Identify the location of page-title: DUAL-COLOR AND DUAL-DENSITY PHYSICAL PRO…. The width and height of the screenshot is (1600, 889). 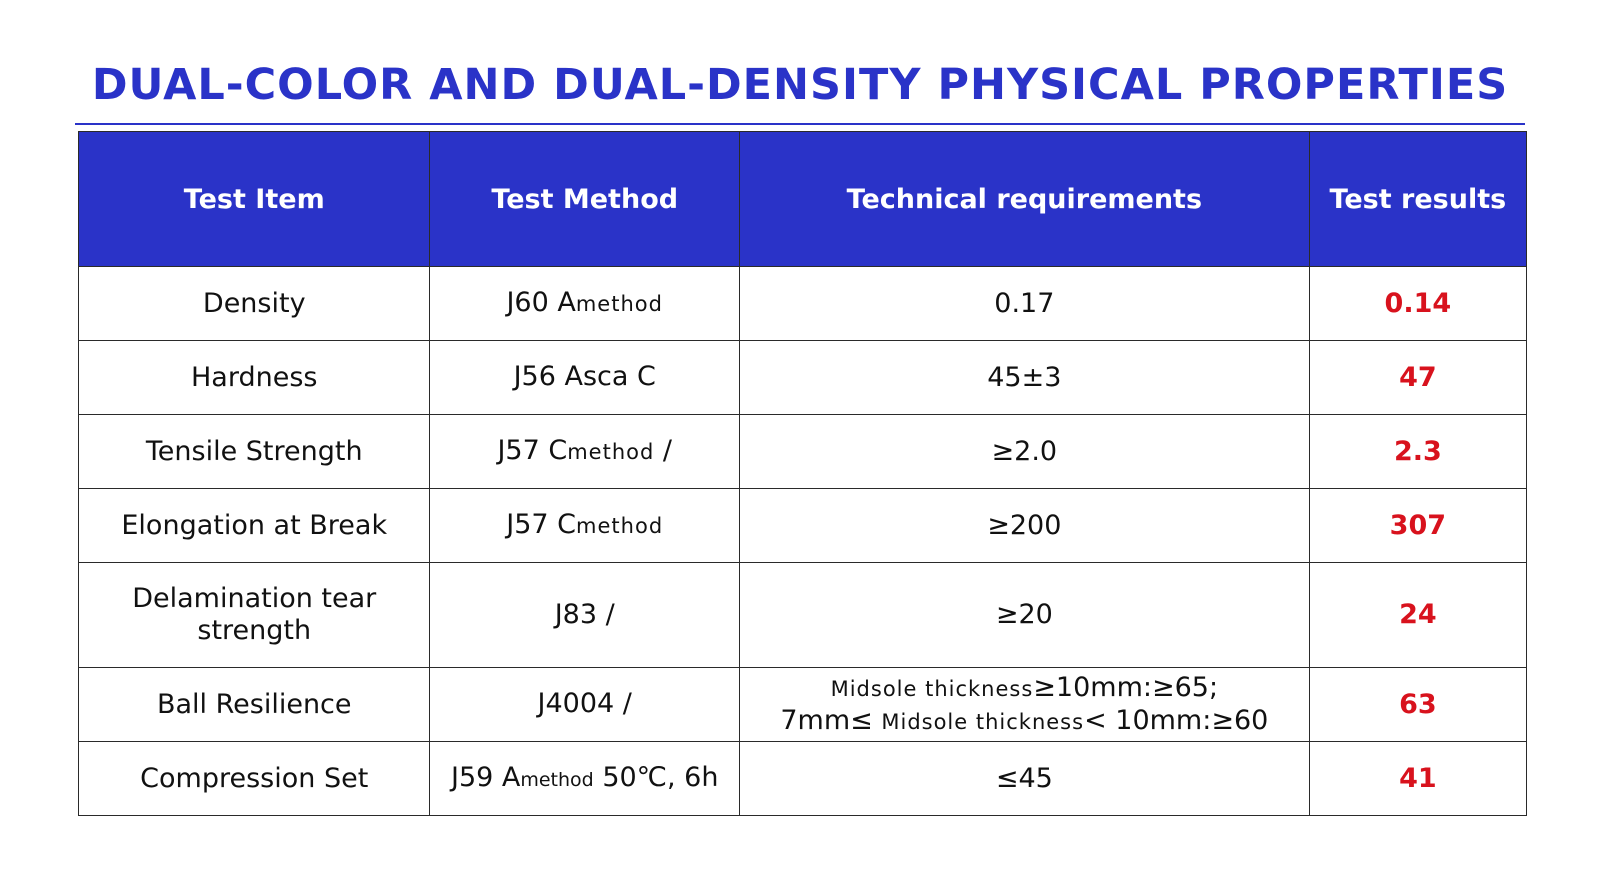
(800, 85).